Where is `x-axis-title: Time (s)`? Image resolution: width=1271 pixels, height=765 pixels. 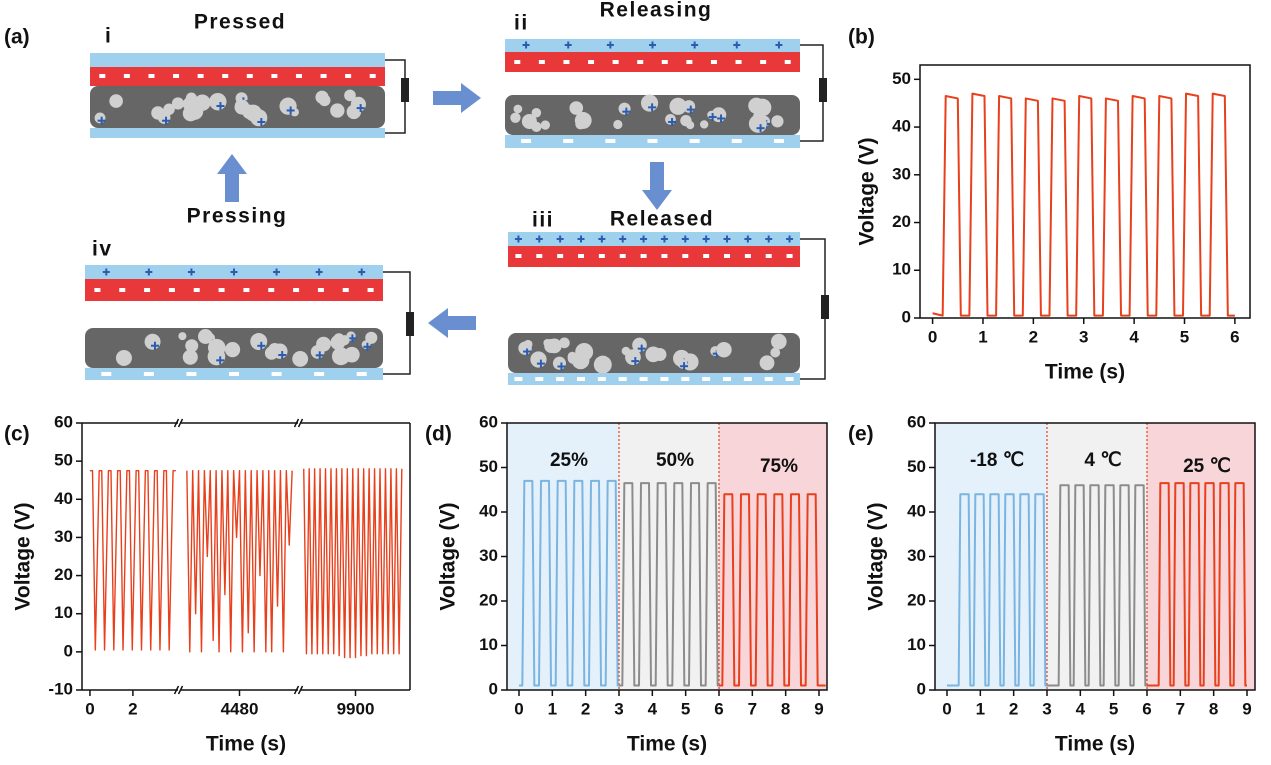
x-axis-title: Time (s) is located at coordinates (1085, 372).